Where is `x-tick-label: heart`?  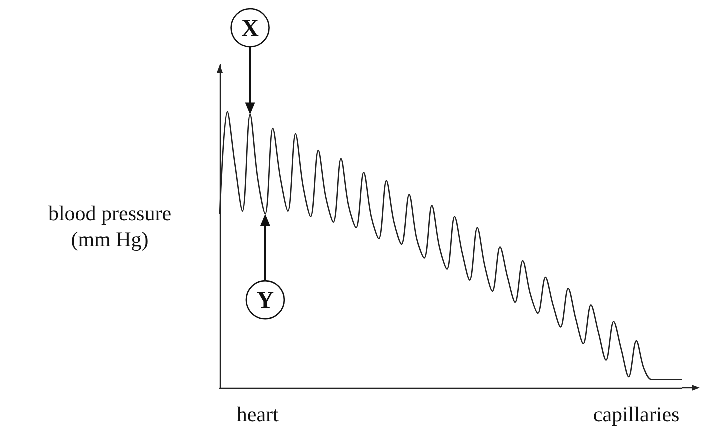
x-tick-label: heart is located at coordinates (258, 414).